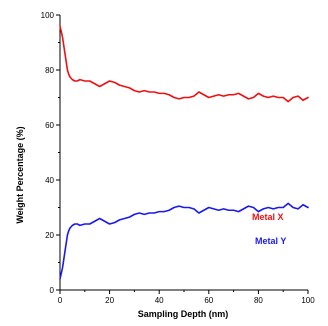  What do you see at coordinates (109, 300) in the screenshot?
I see `x-tick-label: 20` at bounding box center [109, 300].